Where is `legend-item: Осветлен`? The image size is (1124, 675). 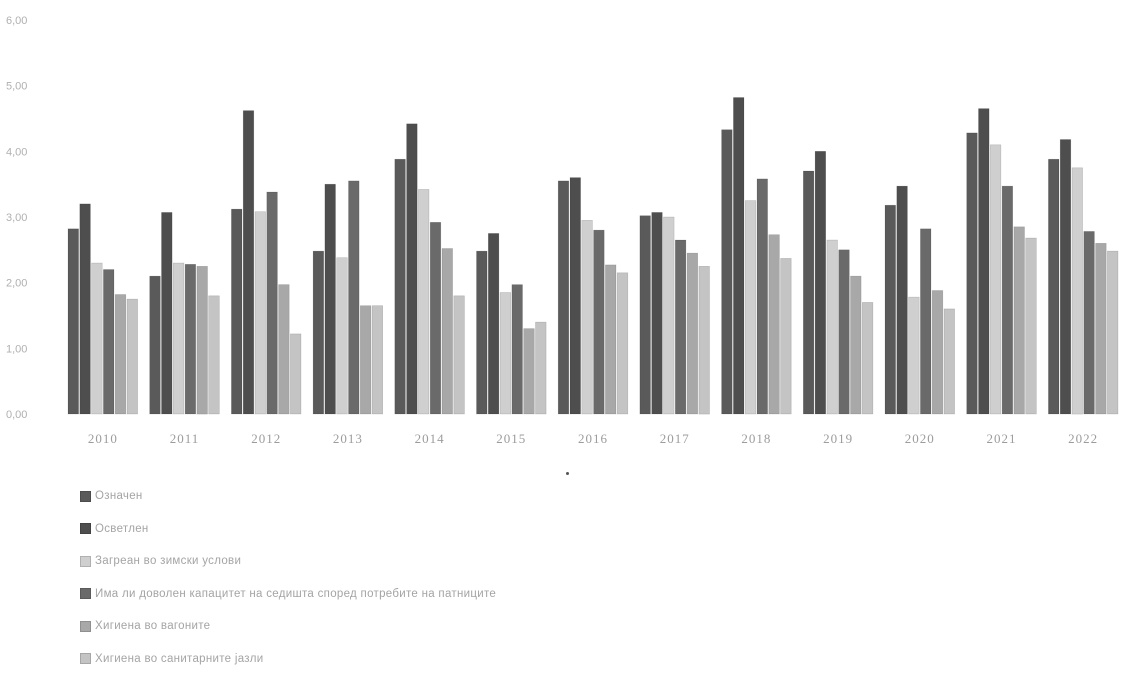 legend-item: Осветлен is located at coordinates (288, 529).